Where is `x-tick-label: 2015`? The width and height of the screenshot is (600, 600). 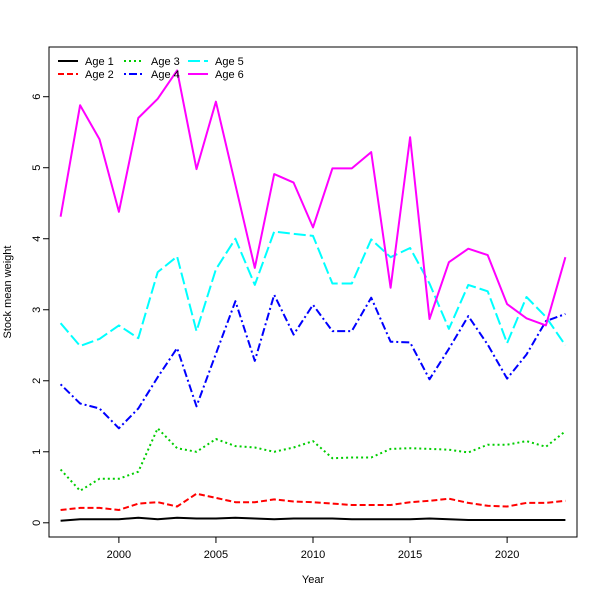 x-tick-label: 2015 is located at coordinates (410, 555).